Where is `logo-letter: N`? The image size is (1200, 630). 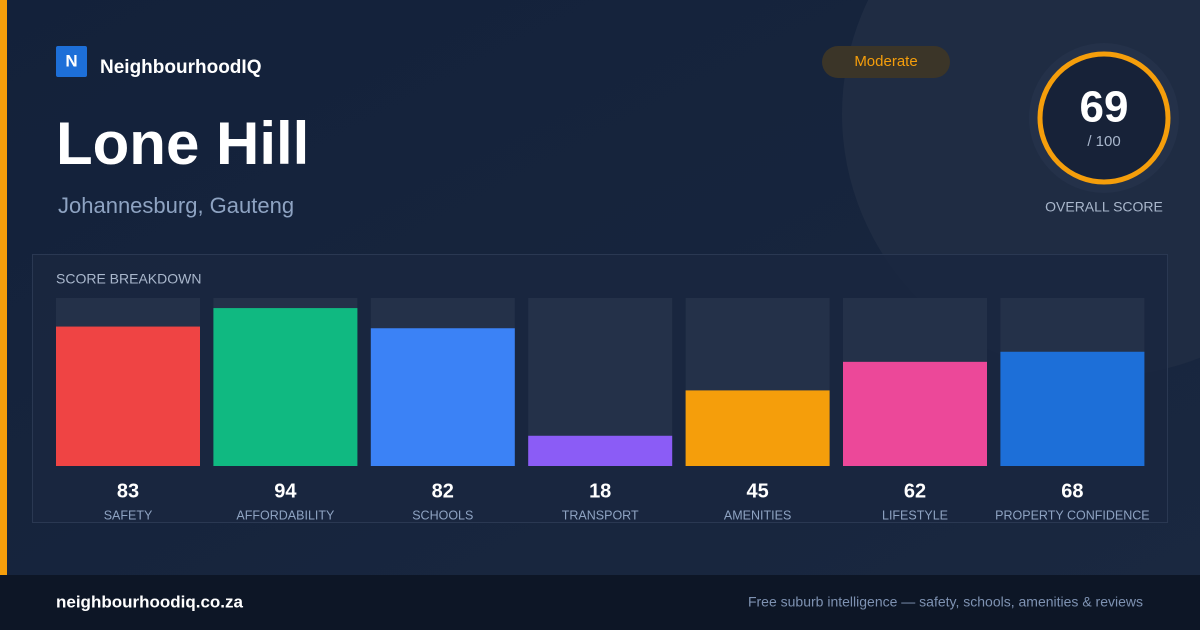 logo-letter: N is located at coordinates (71, 60).